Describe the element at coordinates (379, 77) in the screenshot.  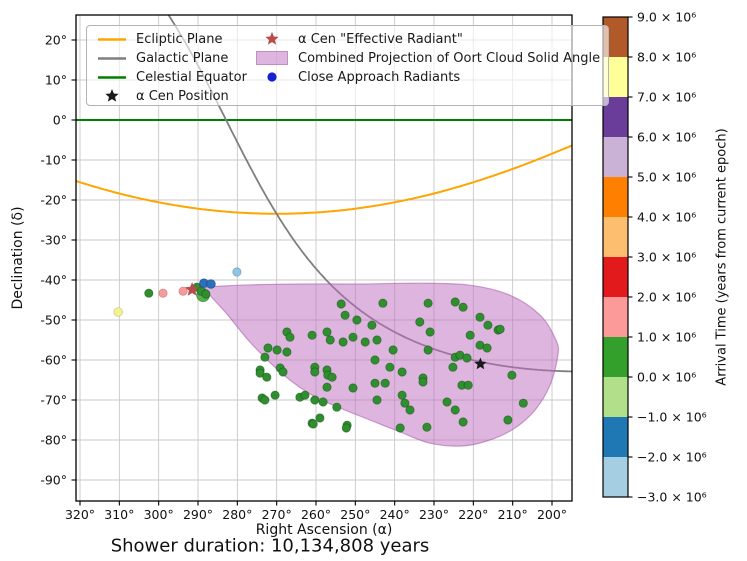
I see `legend-label: Close Approach Radiants` at that location.